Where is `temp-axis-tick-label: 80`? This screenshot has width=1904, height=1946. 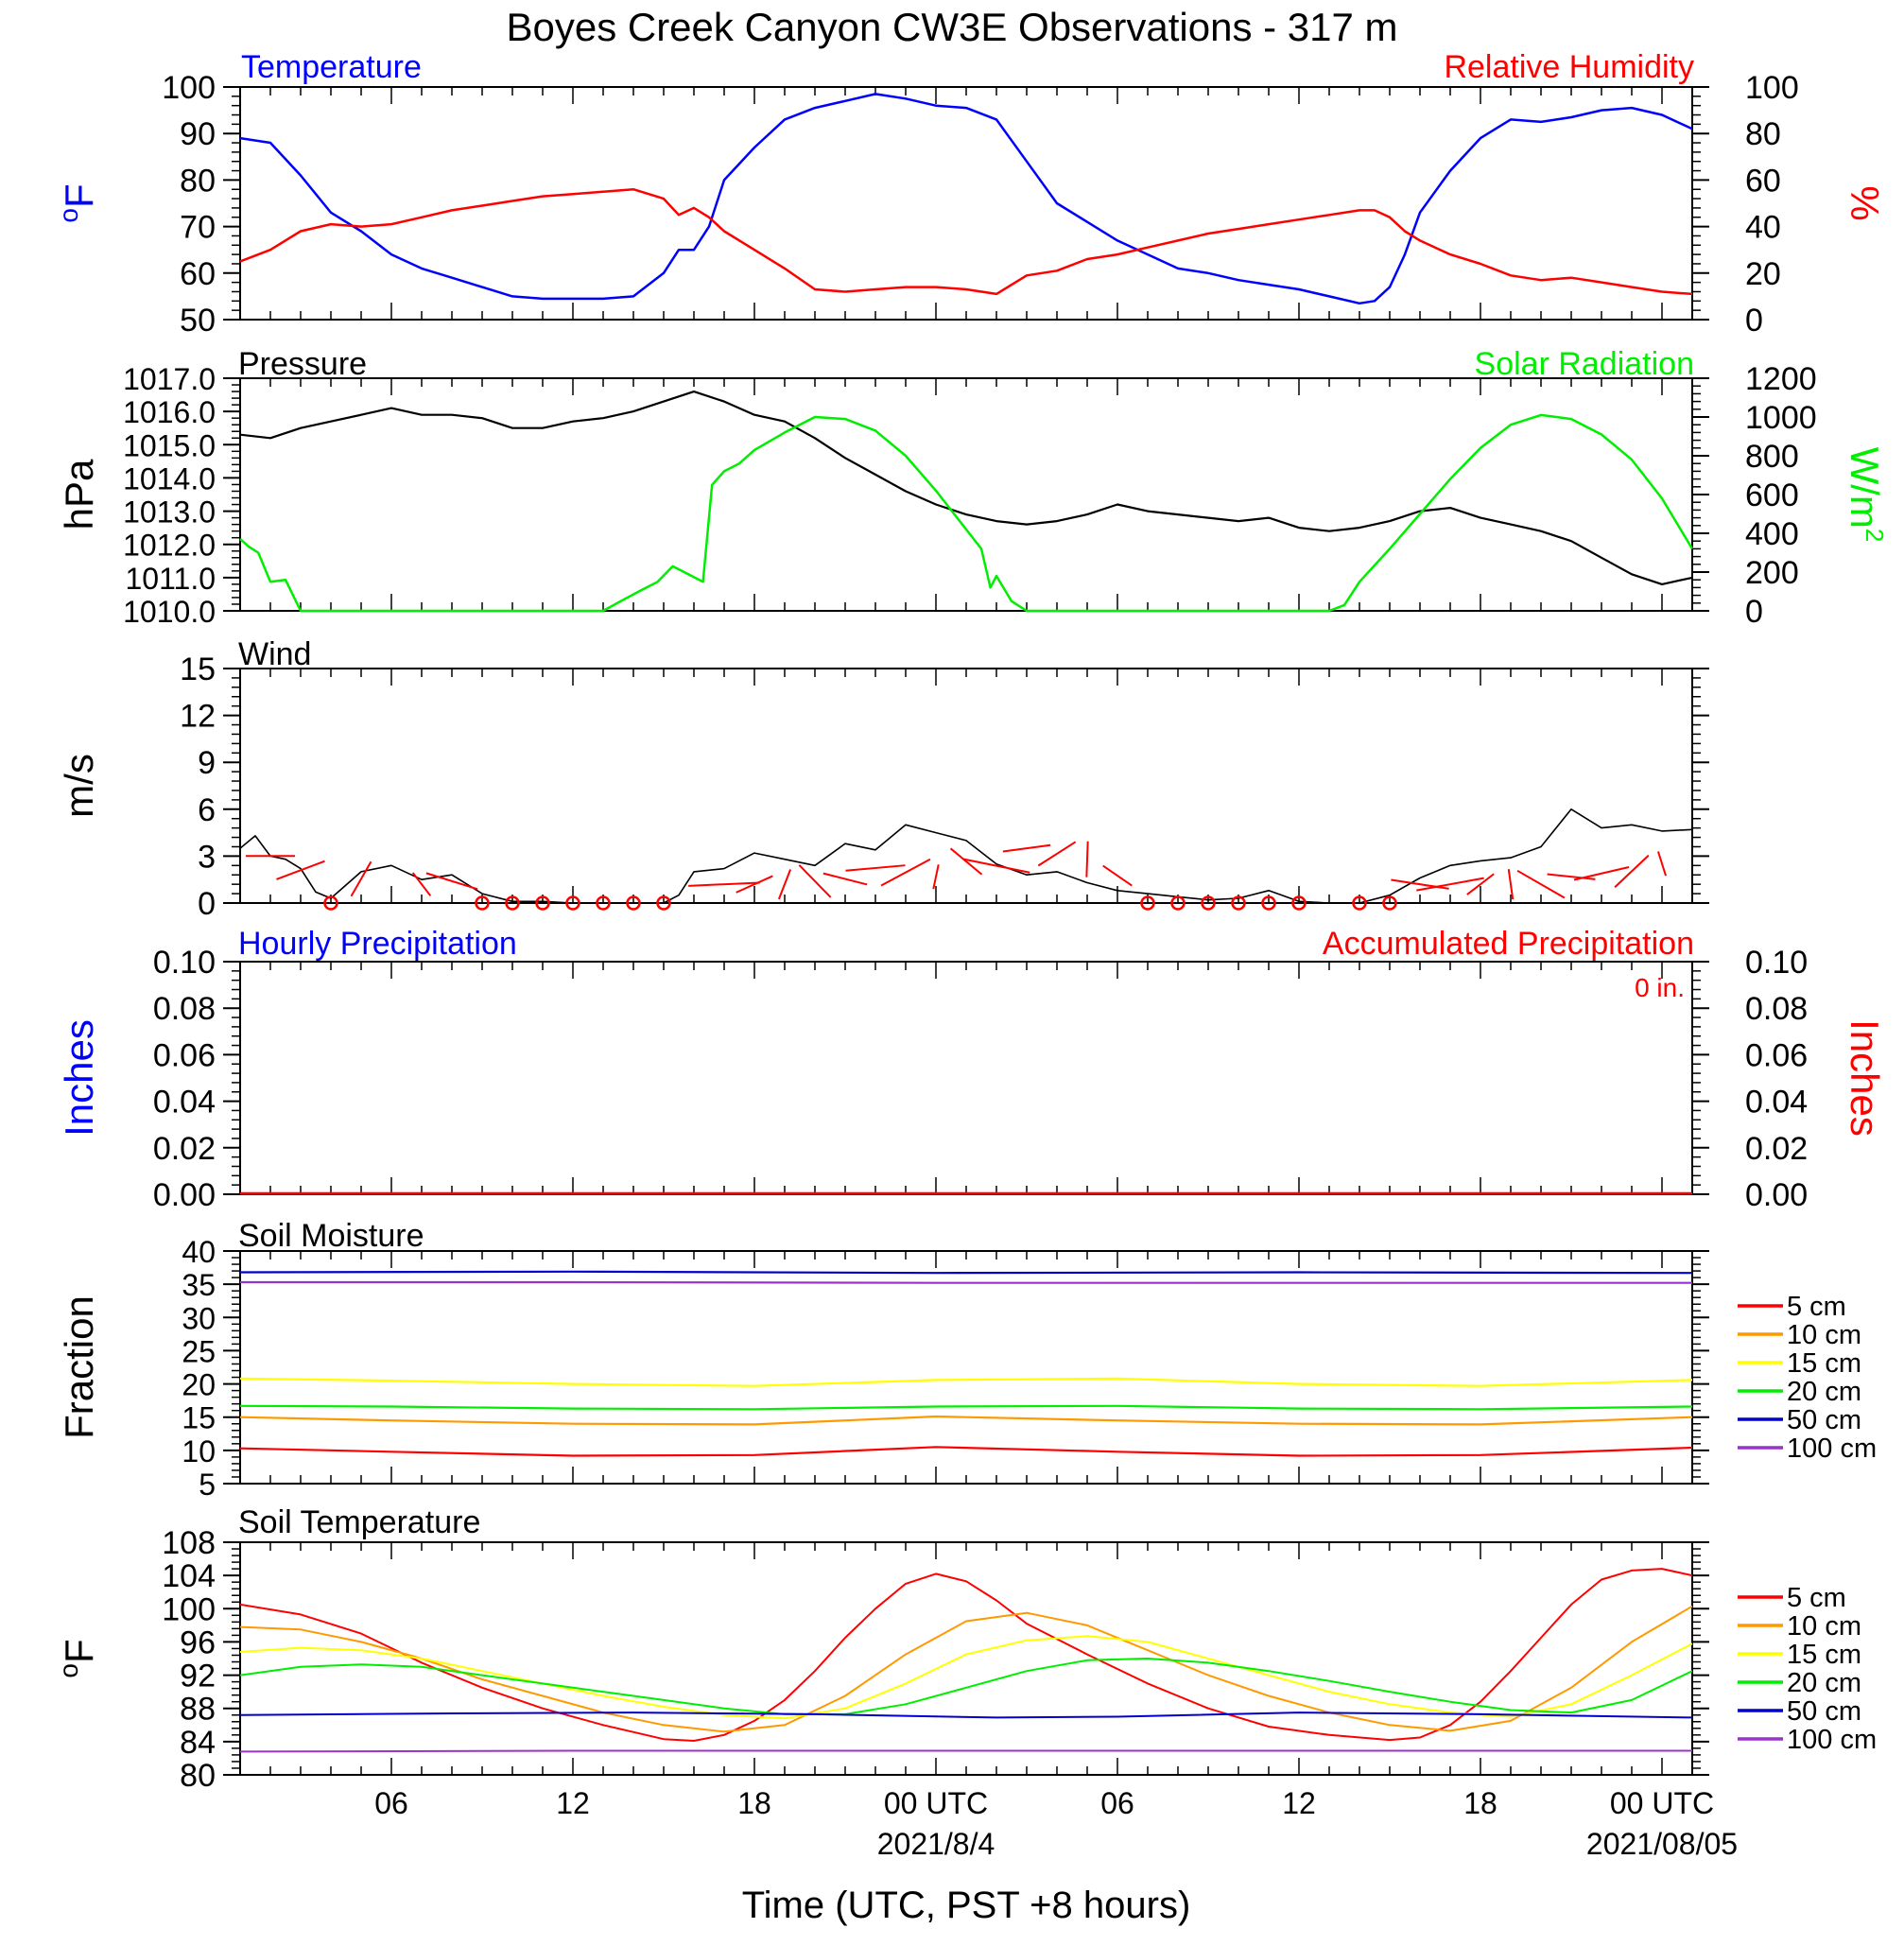
temp-axis-tick-label: 80 is located at coordinates (198, 181).